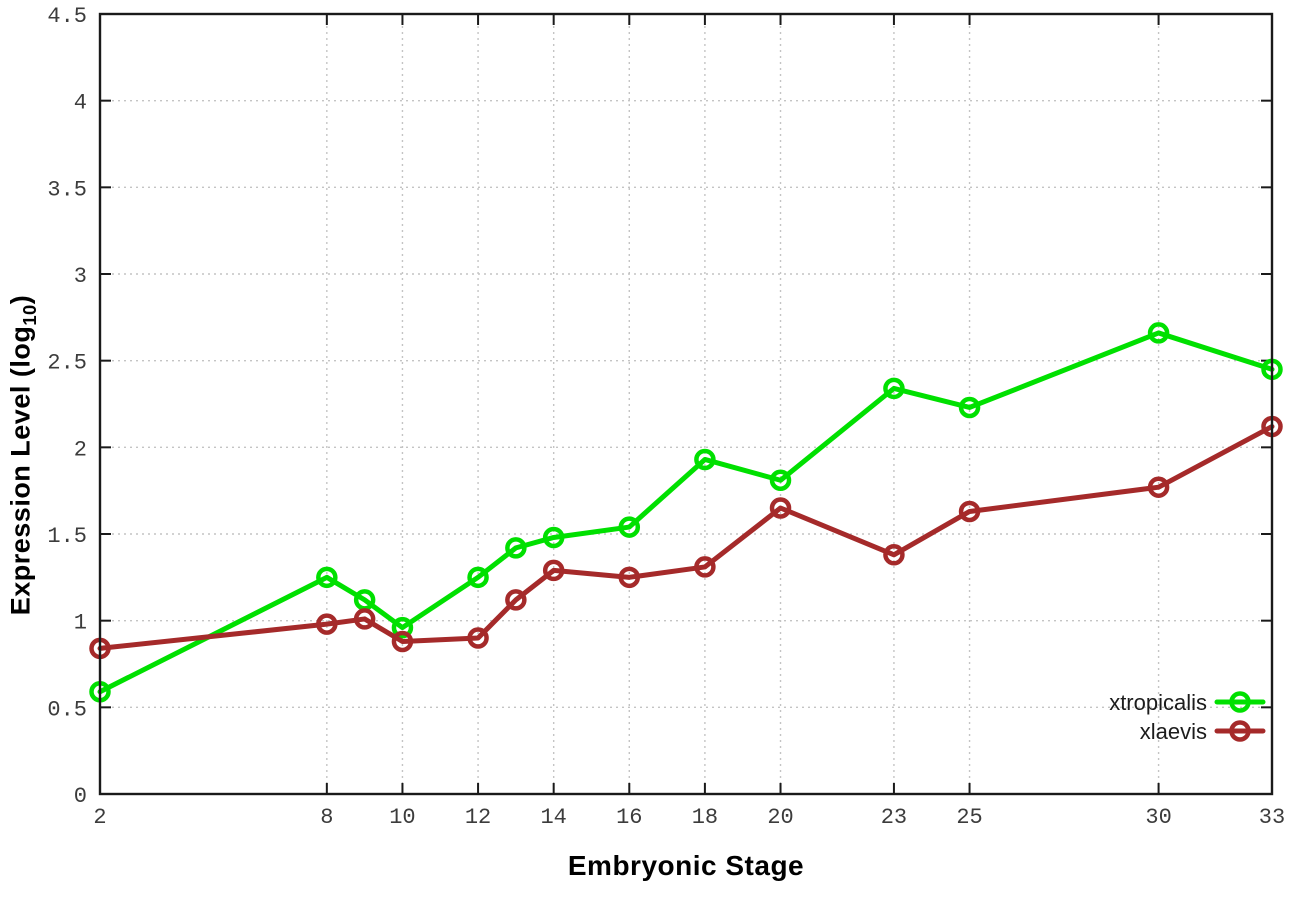 The width and height of the screenshot is (1296, 907). I want to click on x-tick-label: 12, so click(478, 817).